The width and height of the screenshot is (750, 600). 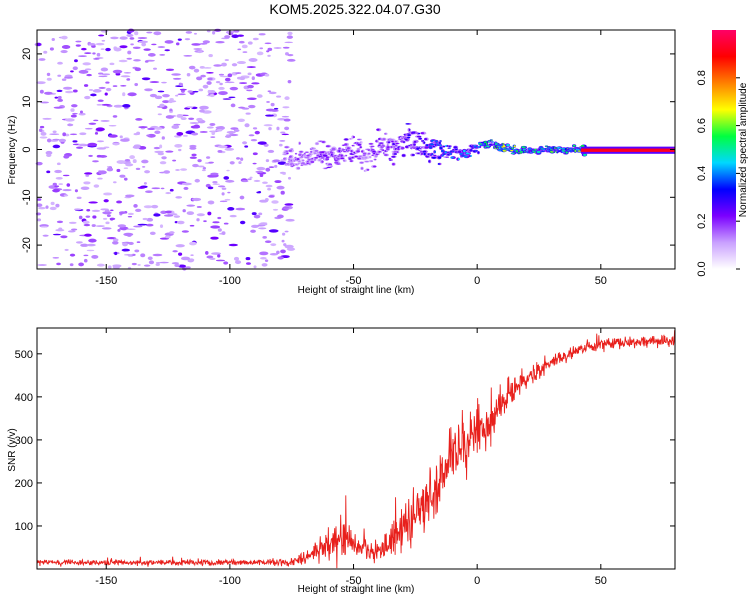 What do you see at coordinates (601, 281) in the screenshot?
I see `x-tick-label: 50` at bounding box center [601, 281].